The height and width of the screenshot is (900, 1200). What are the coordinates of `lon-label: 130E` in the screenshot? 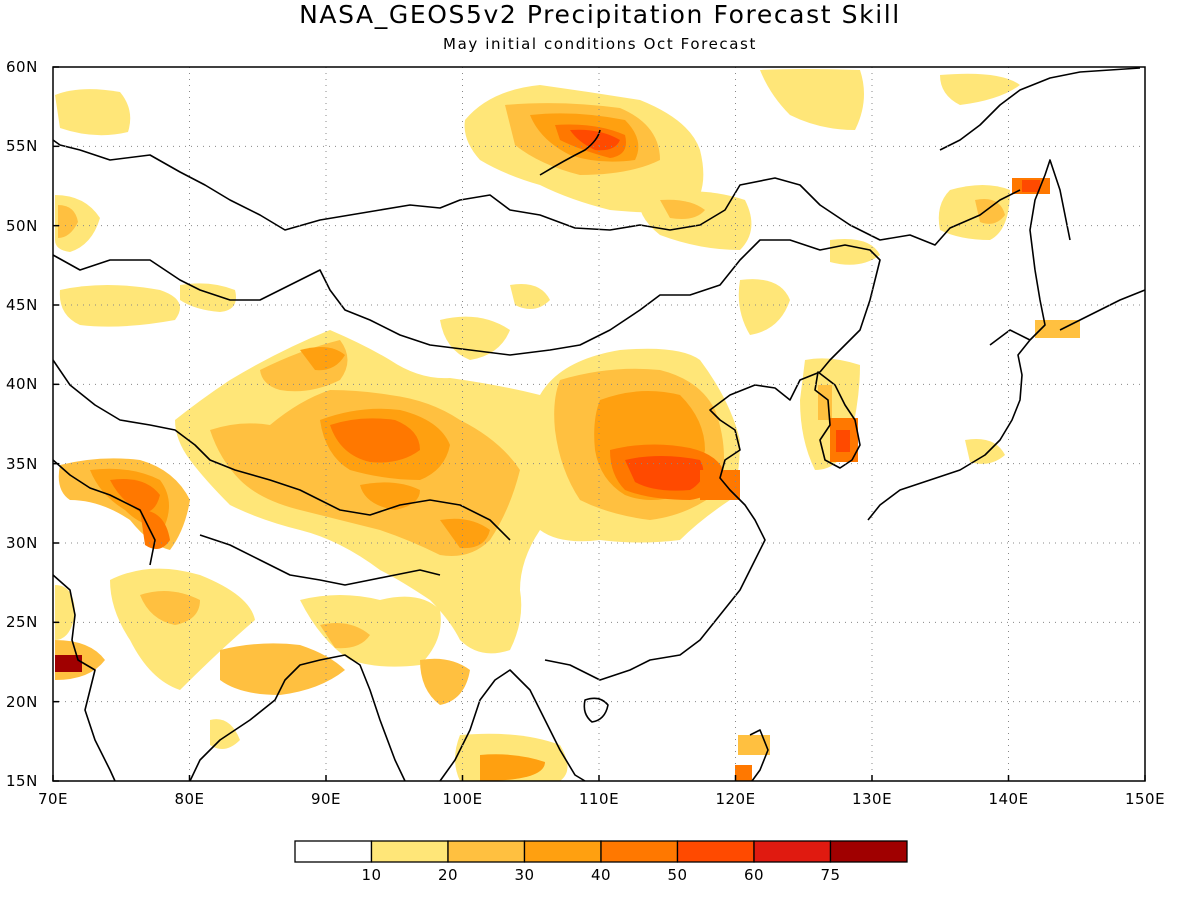 It's located at (872, 799).